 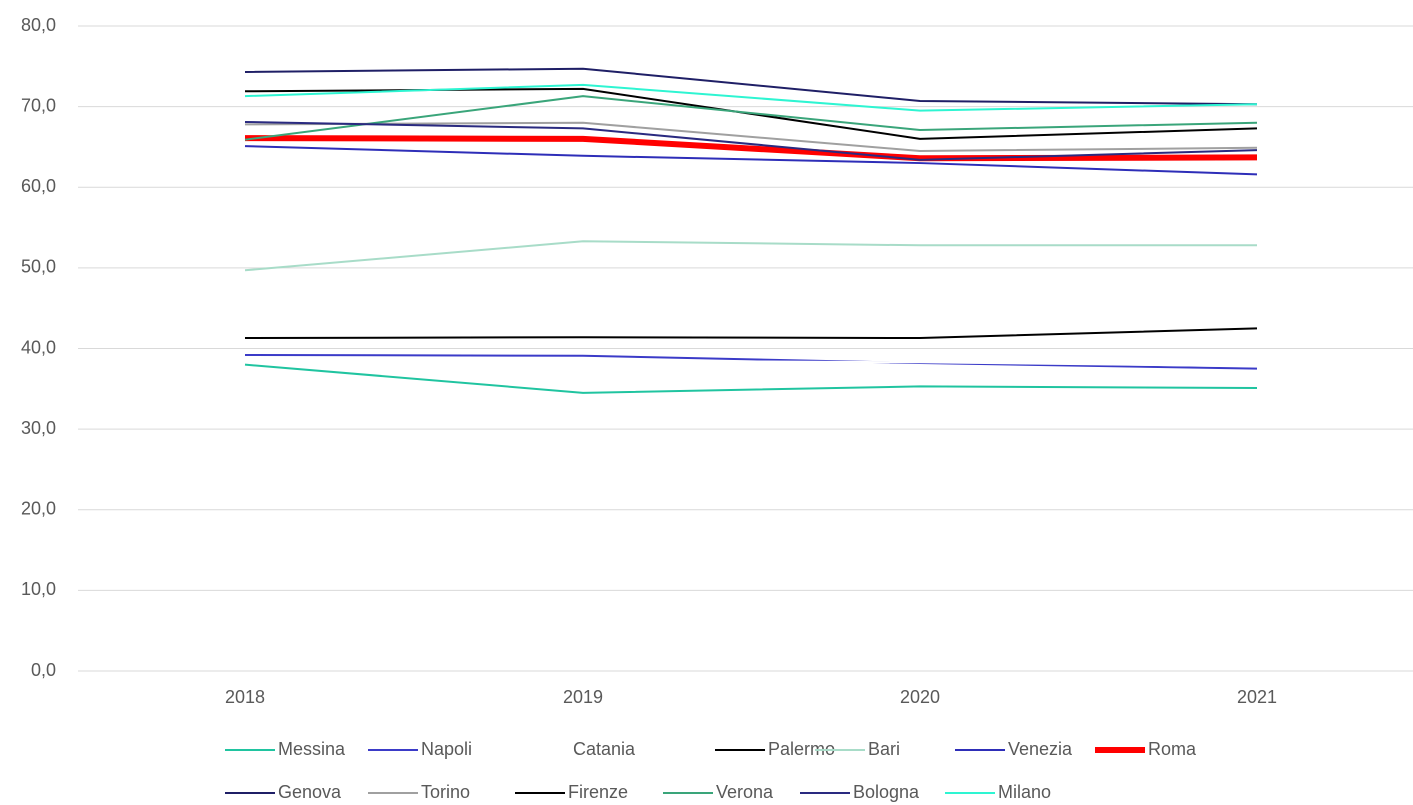 I want to click on legend-label: Palermo, so click(x=801, y=749).